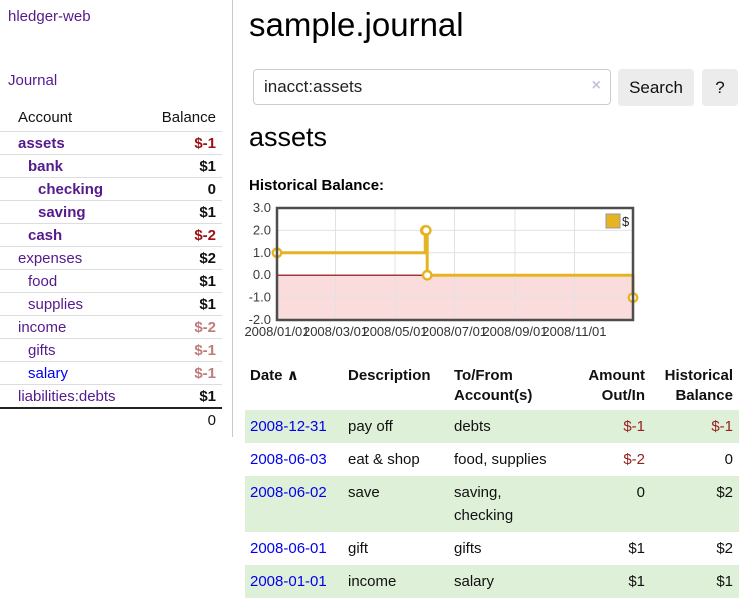 The height and width of the screenshot is (598, 742). What do you see at coordinates (111, 326) in the screenshot?
I see `account-row: income $-2` at bounding box center [111, 326].